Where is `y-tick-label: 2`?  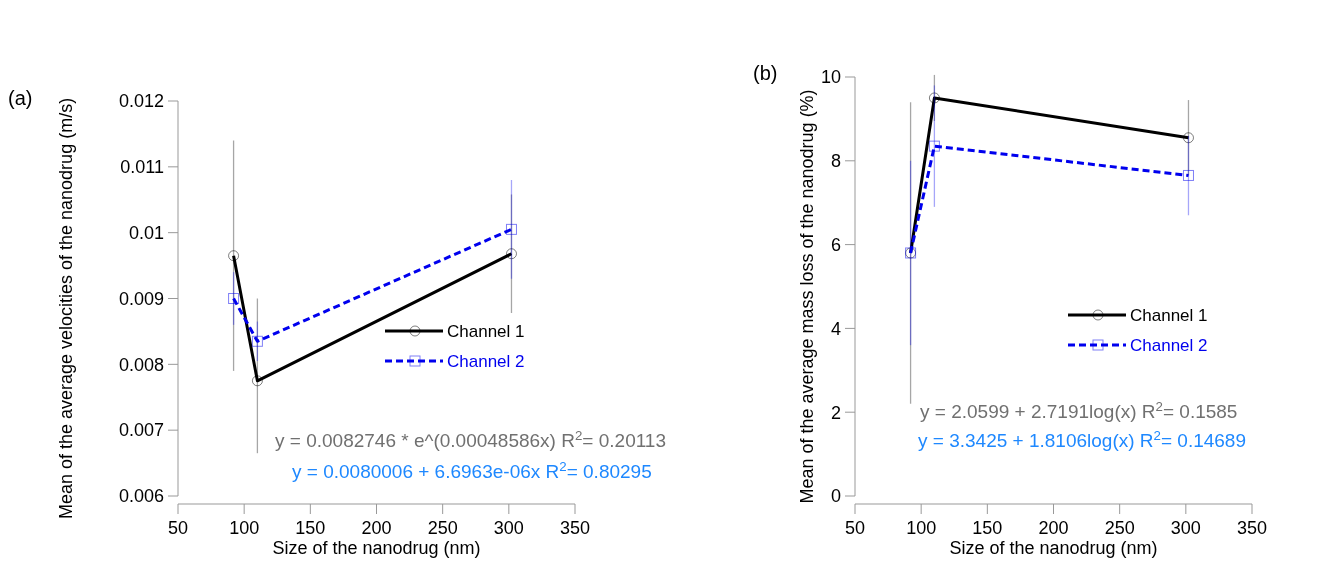
y-tick-label: 2 is located at coordinates (835, 412).